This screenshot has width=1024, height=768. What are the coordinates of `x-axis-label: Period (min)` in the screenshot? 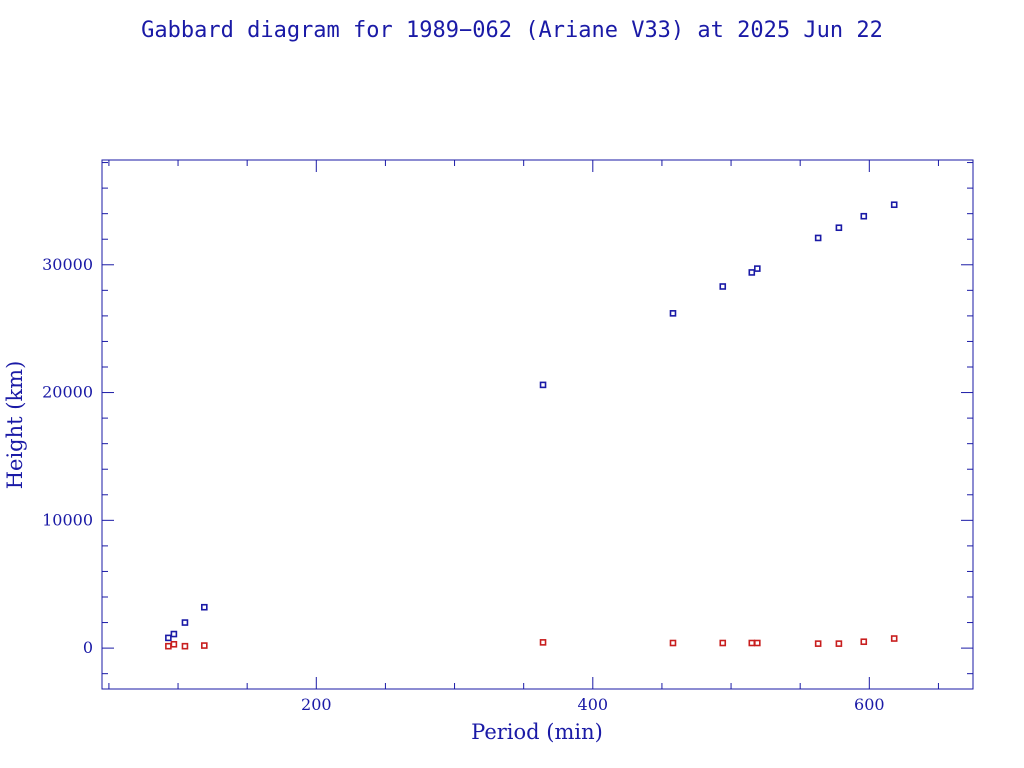 It's located at (537, 732).